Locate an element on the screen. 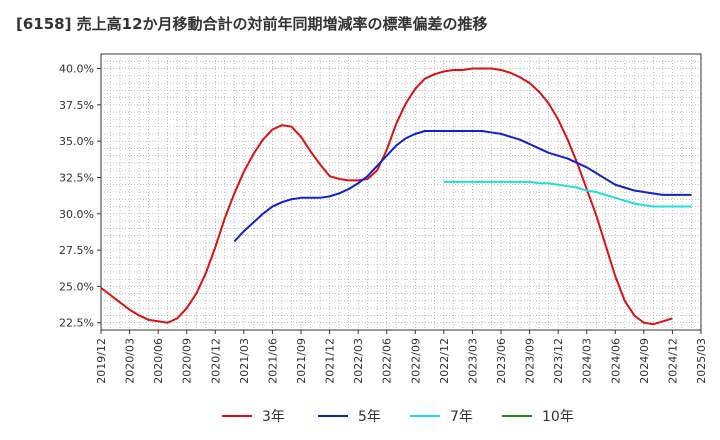 The image size is (720, 440). legend-label: 3年 is located at coordinates (273, 417).